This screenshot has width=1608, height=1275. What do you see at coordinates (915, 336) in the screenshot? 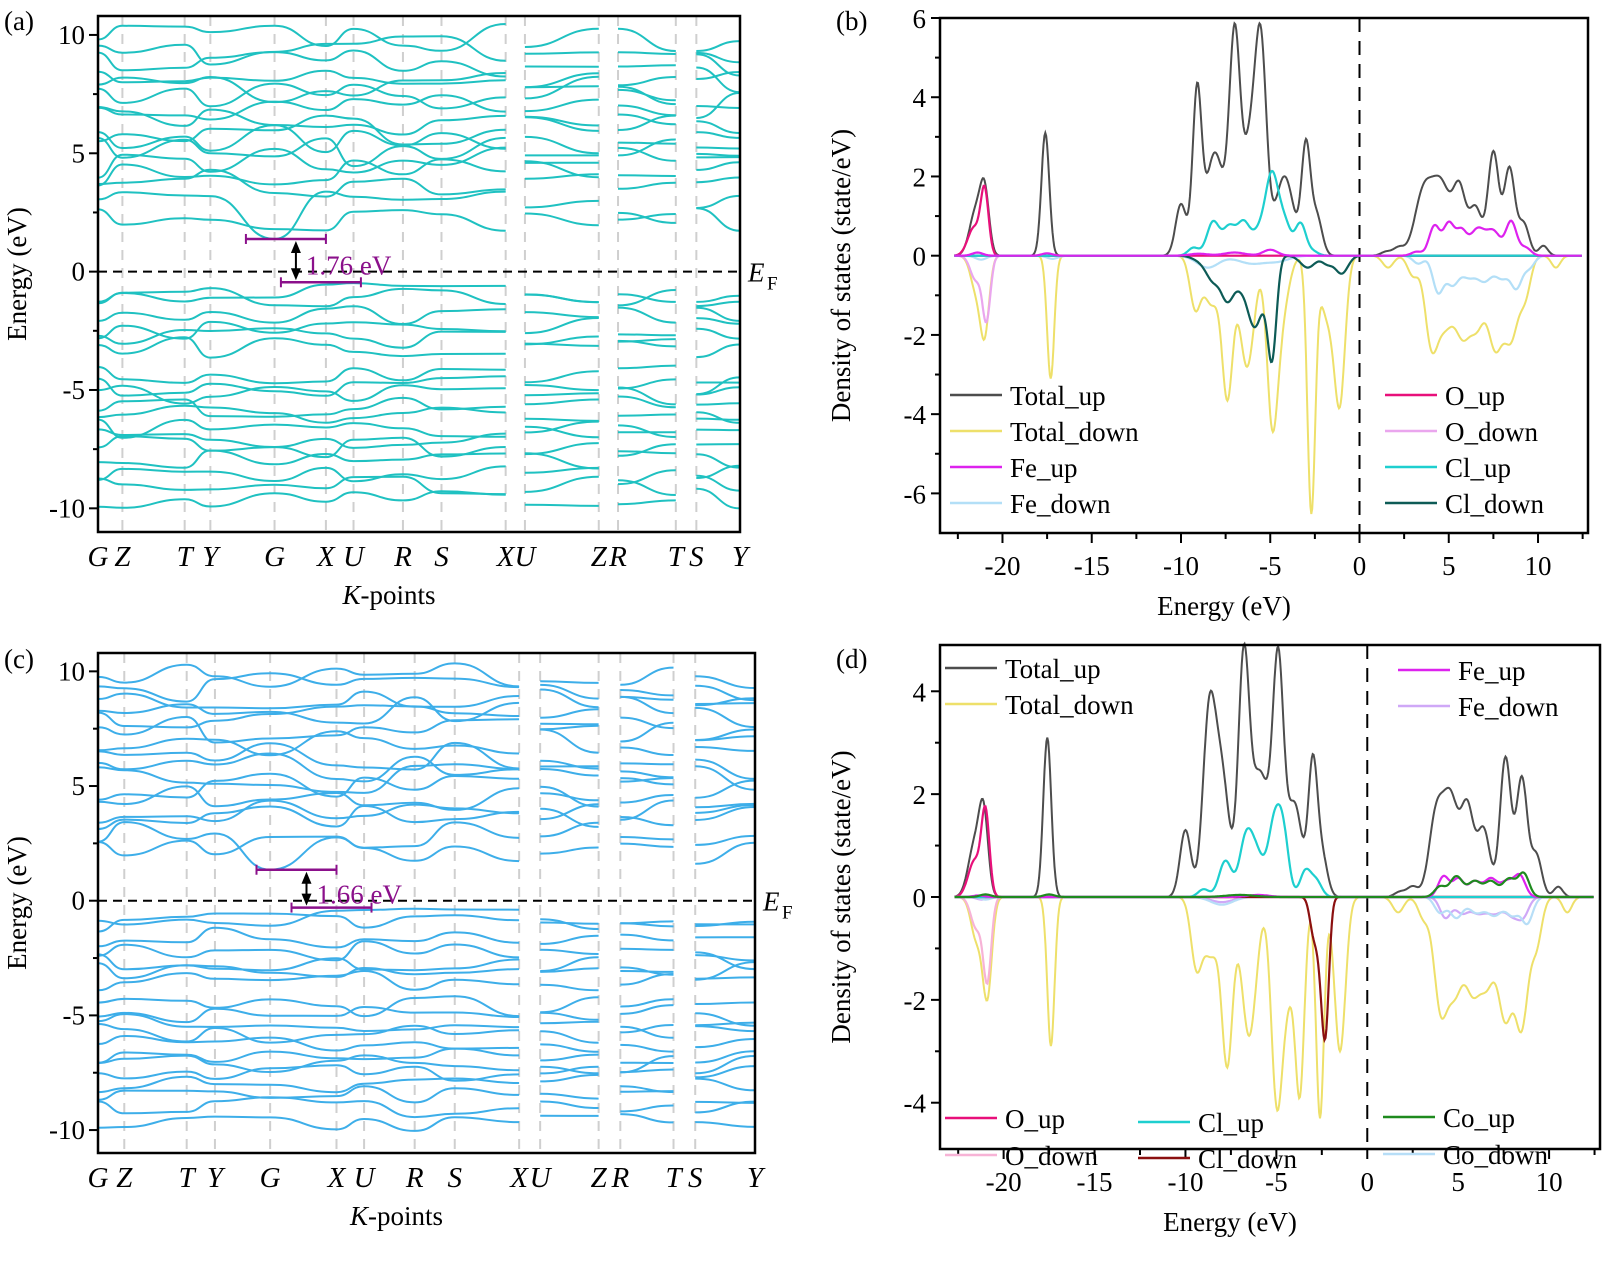
I see `y-tick-label: -2` at bounding box center [915, 336].